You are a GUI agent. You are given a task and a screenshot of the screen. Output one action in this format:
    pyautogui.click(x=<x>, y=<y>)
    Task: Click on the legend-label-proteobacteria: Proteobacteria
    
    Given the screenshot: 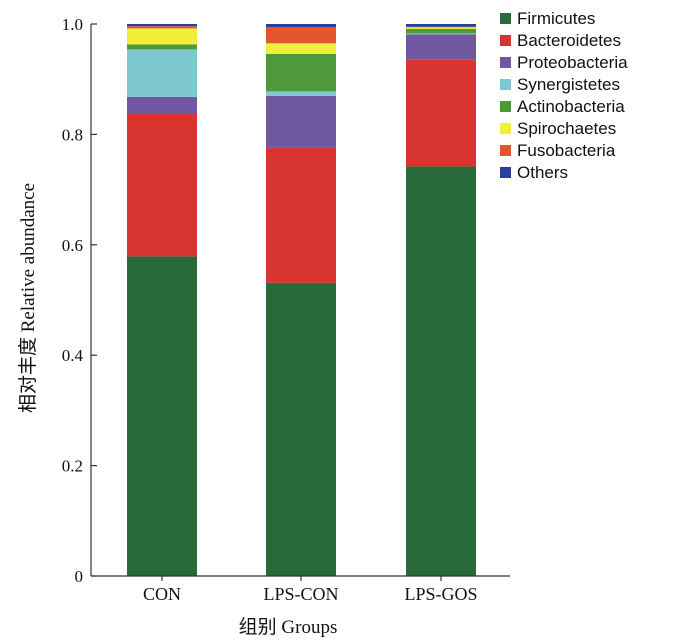 What is the action you would take?
    pyautogui.click(x=572, y=62)
    